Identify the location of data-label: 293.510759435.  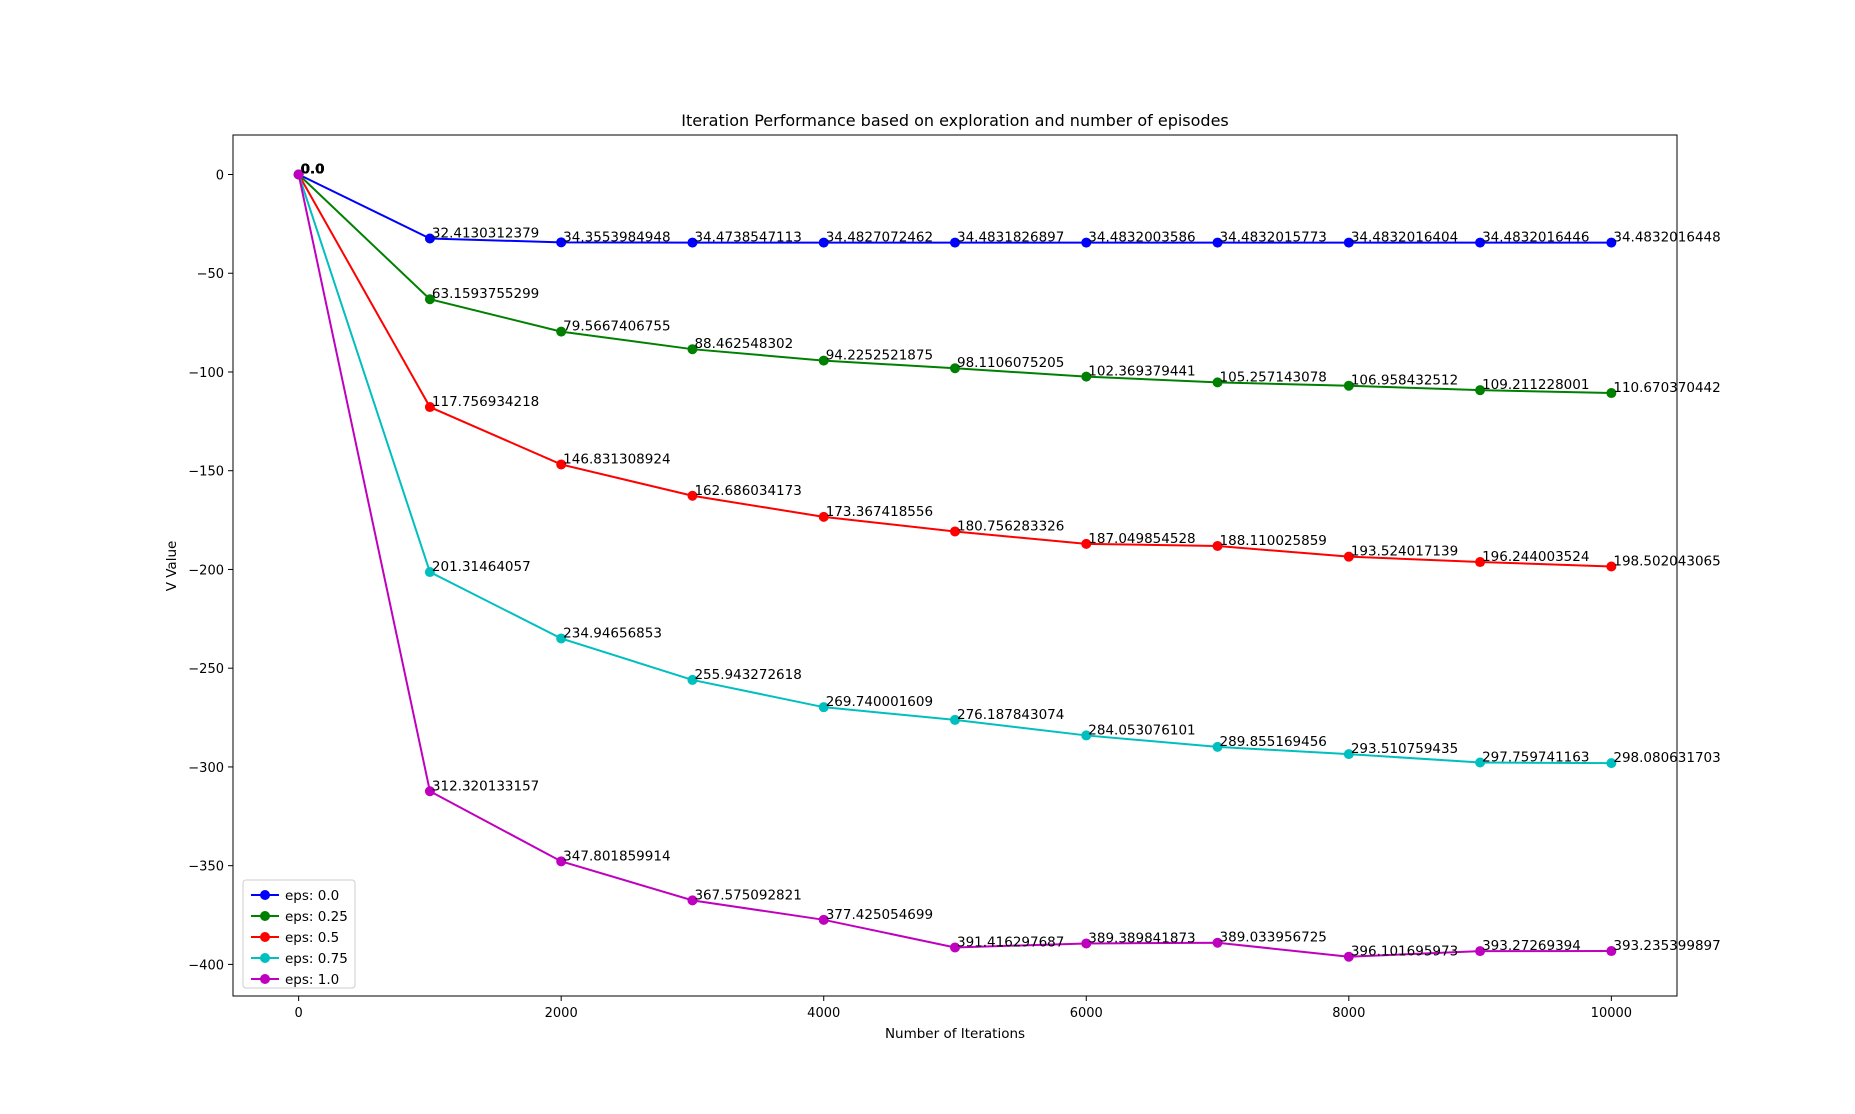
(1404, 749).